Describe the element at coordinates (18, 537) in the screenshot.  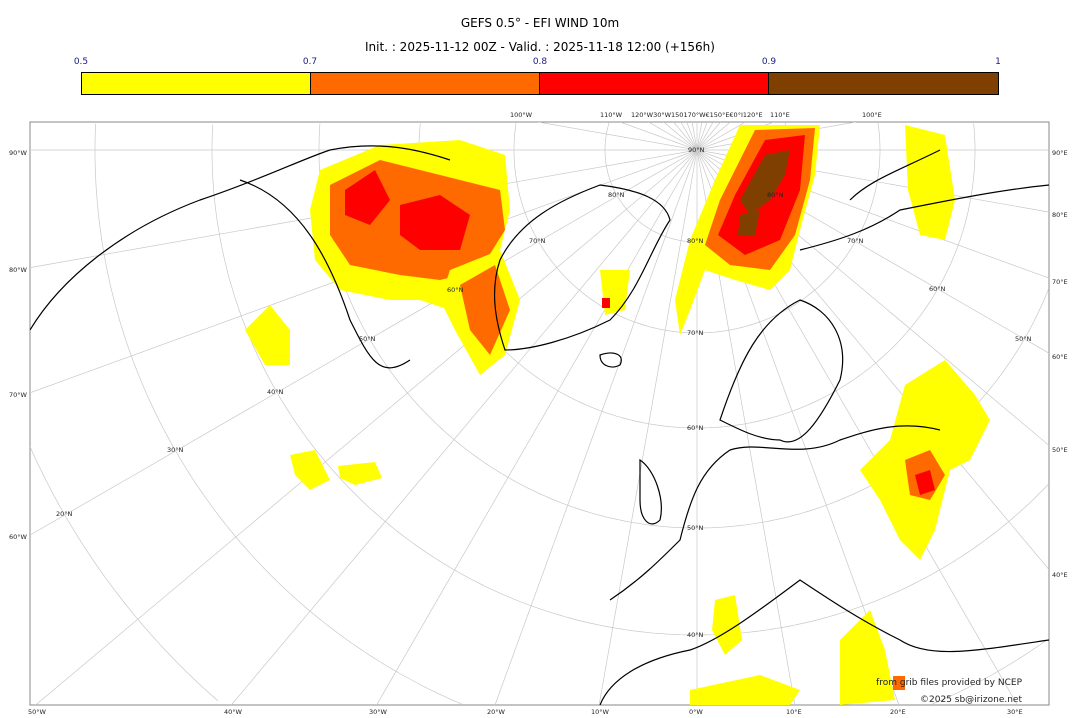
I see `lon-label: 60°W` at that location.